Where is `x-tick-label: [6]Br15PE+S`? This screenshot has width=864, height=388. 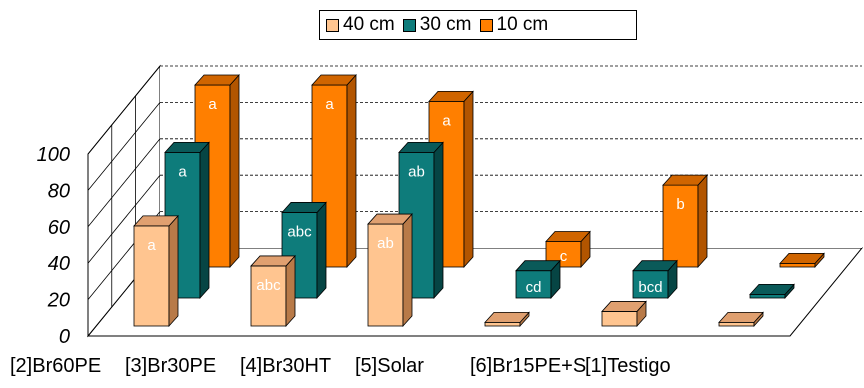
x-tick-label: [6]Br15PE+S is located at coordinates (528, 366).